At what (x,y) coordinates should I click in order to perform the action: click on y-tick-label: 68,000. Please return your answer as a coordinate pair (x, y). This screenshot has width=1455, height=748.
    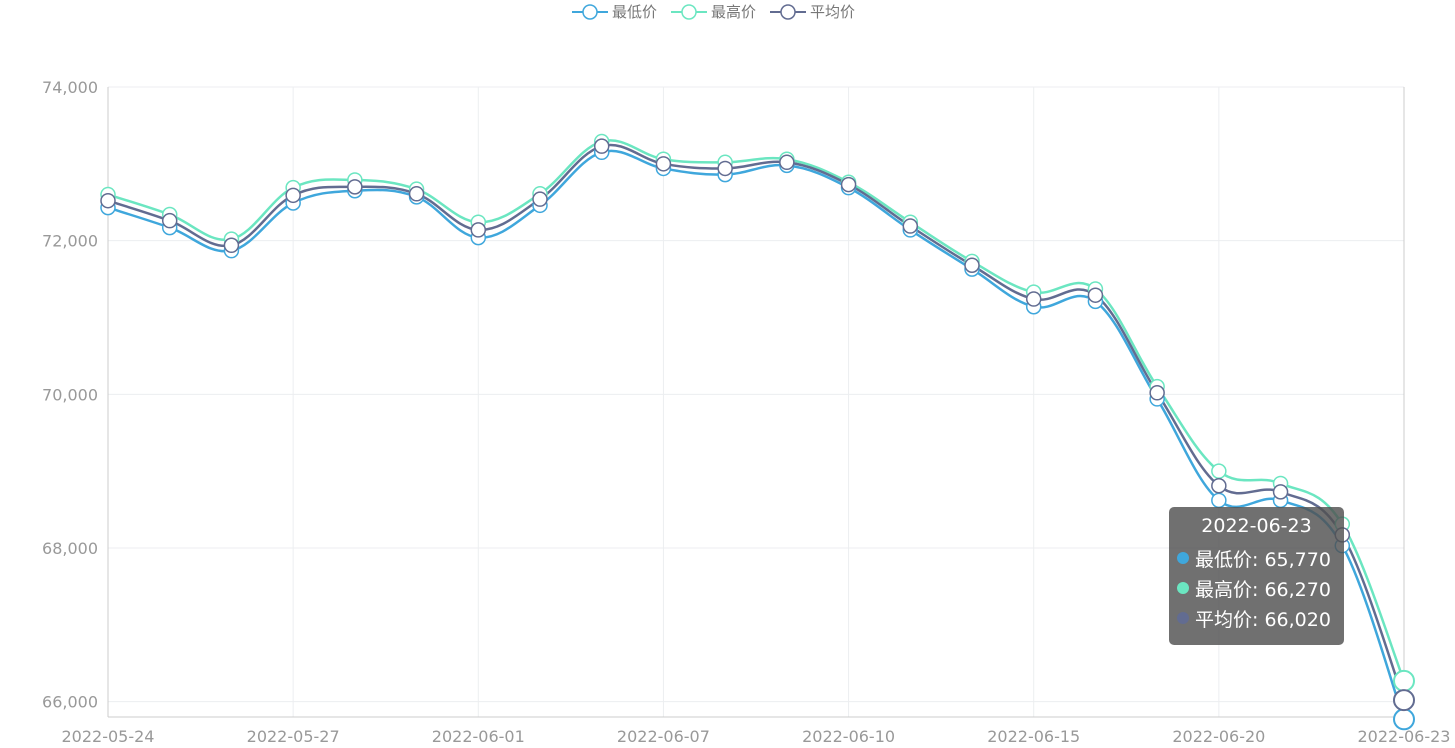
    Looking at the image, I should click on (70, 548).